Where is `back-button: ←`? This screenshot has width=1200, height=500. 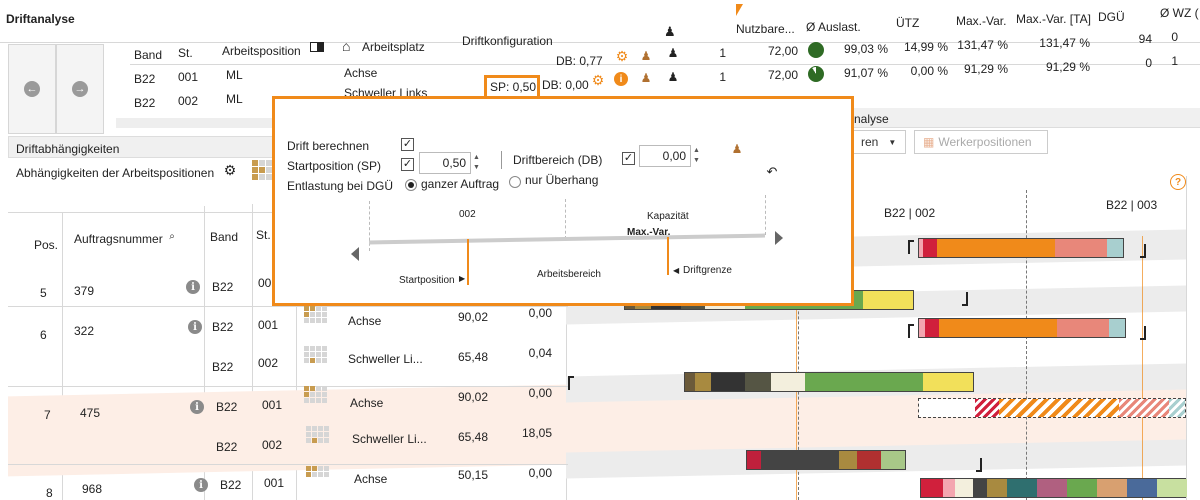 back-button: ← is located at coordinates (32, 89).